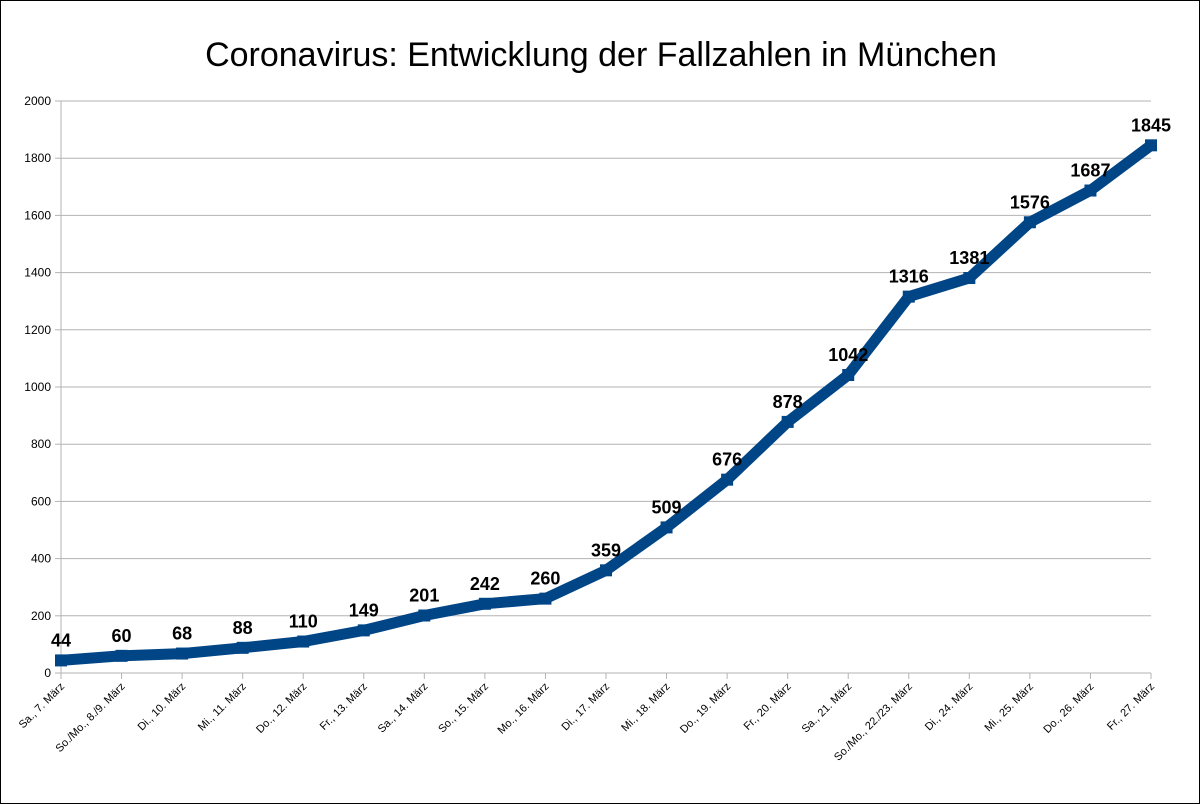  I want to click on y-tick-label: 1600, so click(37, 215).